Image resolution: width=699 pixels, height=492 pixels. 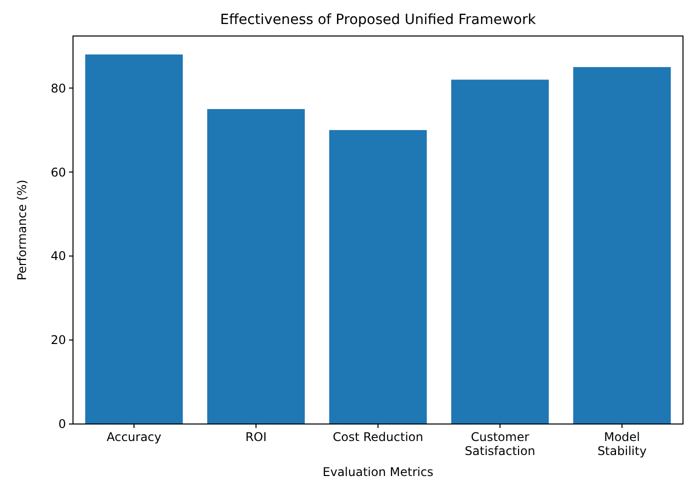 I want to click on x-tick-label: Cost Reduction, so click(x=378, y=437).